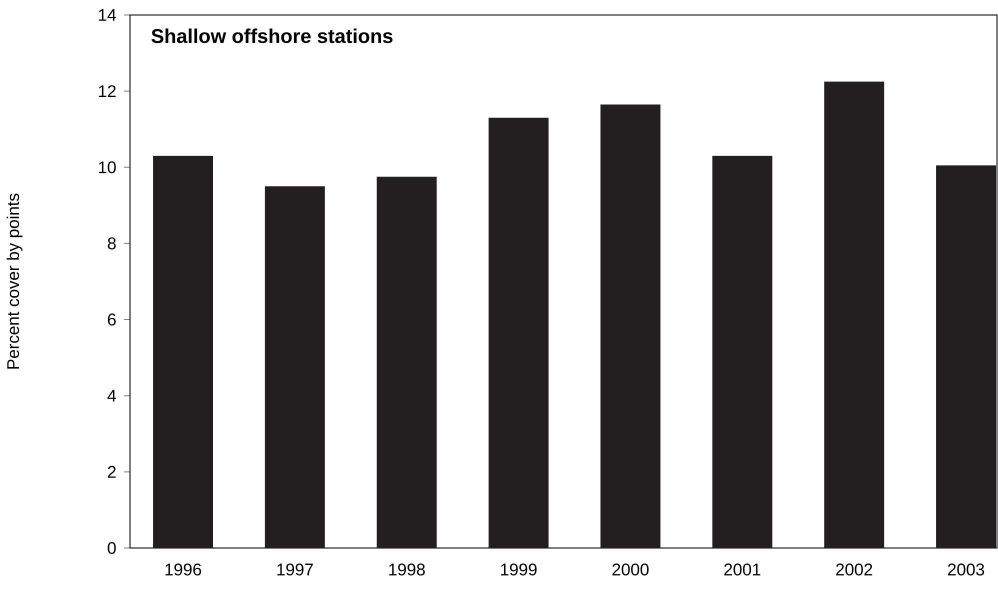  I want to click on y-tick-label: 6, so click(112, 320).